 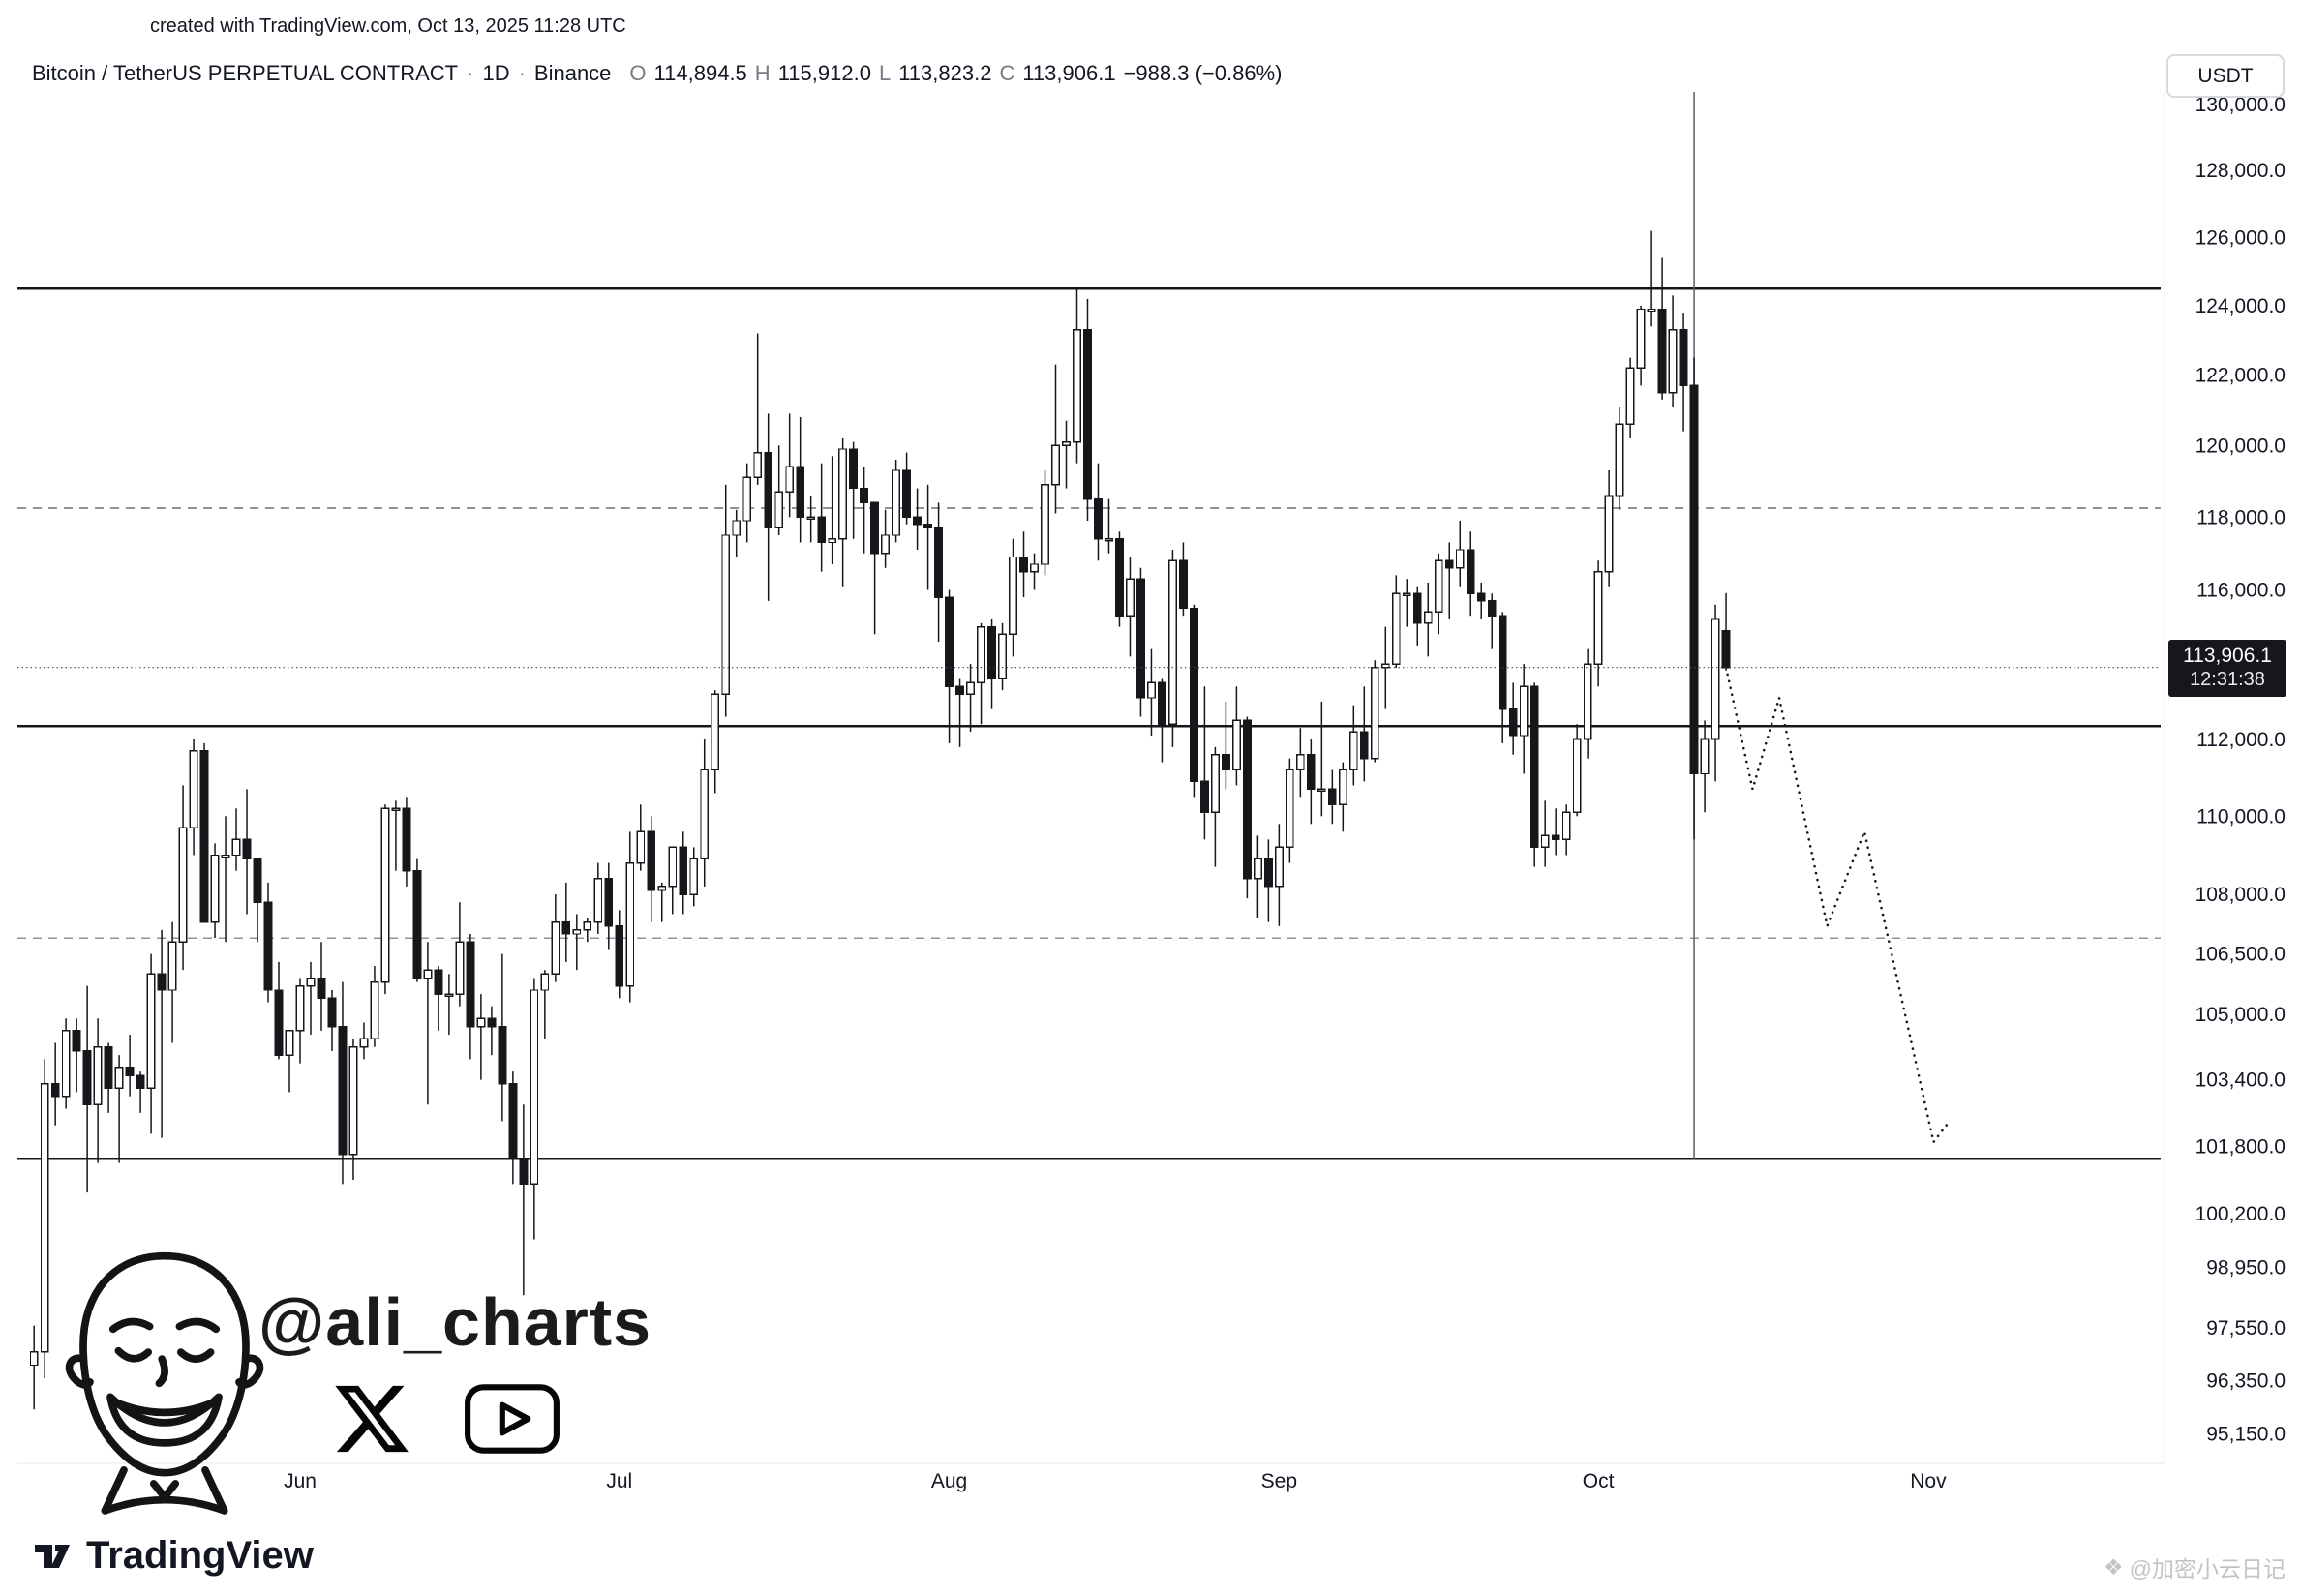 What do you see at coordinates (1007, 73) in the screenshot?
I see `close-label: C` at bounding box center [1007, 73].